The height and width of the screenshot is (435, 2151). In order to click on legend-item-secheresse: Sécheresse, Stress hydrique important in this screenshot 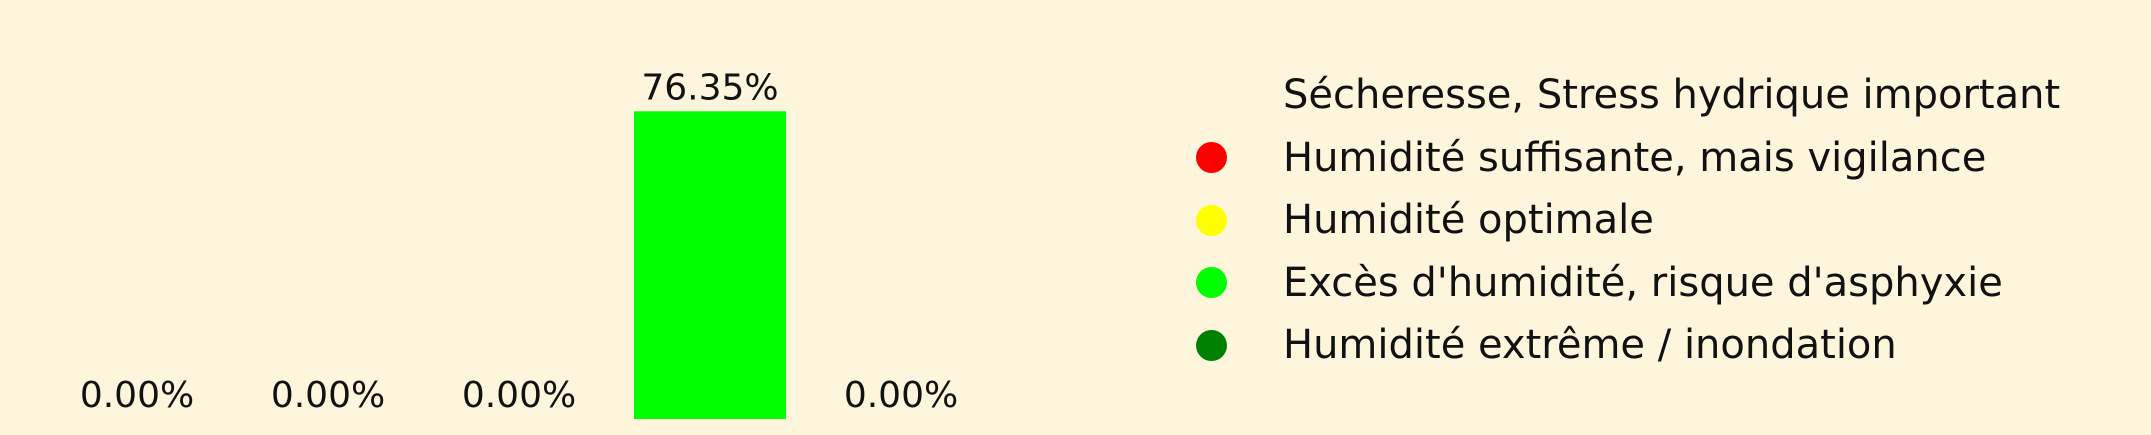, I will do `click(1650, 95)`.